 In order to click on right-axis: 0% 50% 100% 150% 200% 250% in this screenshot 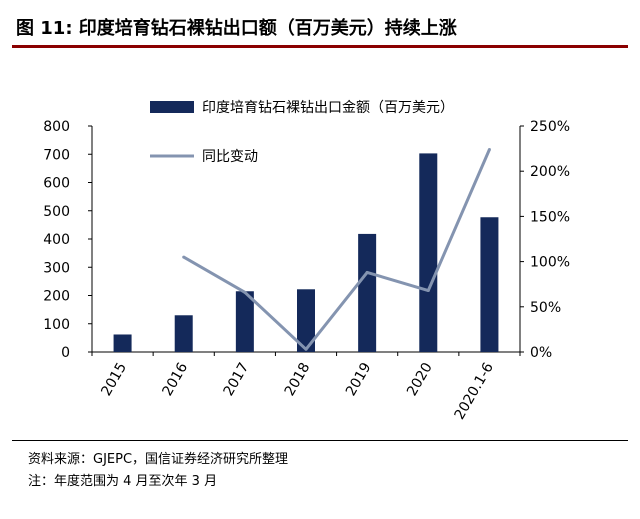, I will do `click(544, 240)`.